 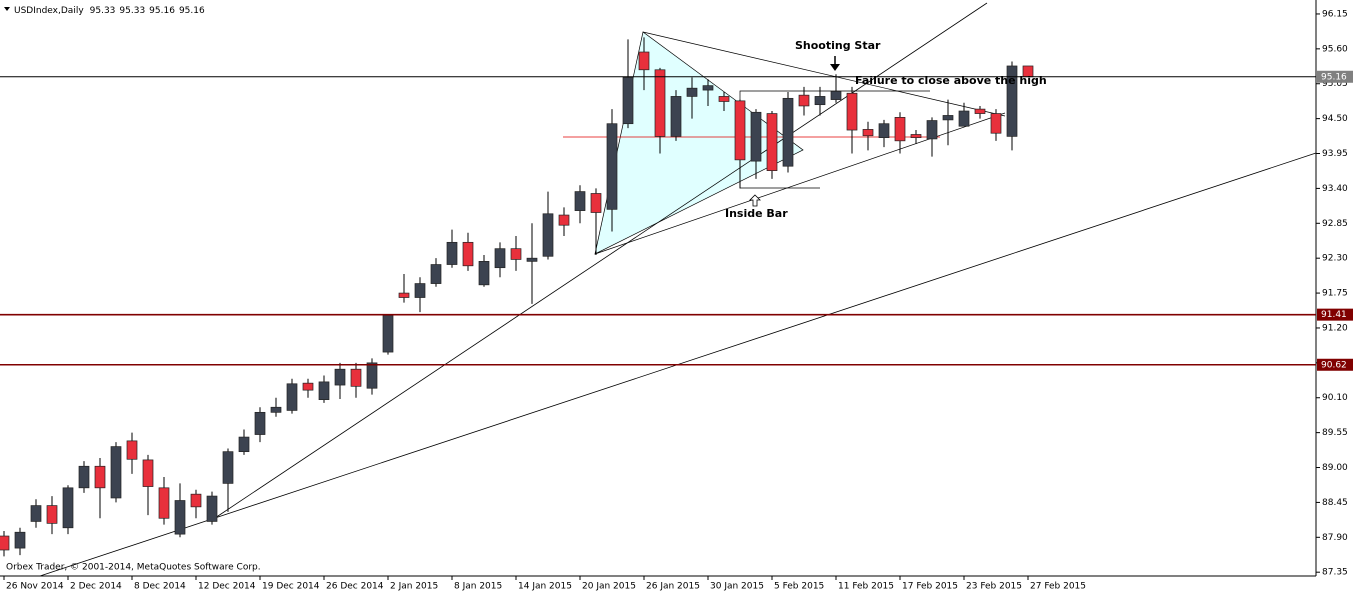 What do you see at coordinates (1335, 294) in the screenshot?
I see `y-tick-label: 91.75` at bounding box center [1335, 294].